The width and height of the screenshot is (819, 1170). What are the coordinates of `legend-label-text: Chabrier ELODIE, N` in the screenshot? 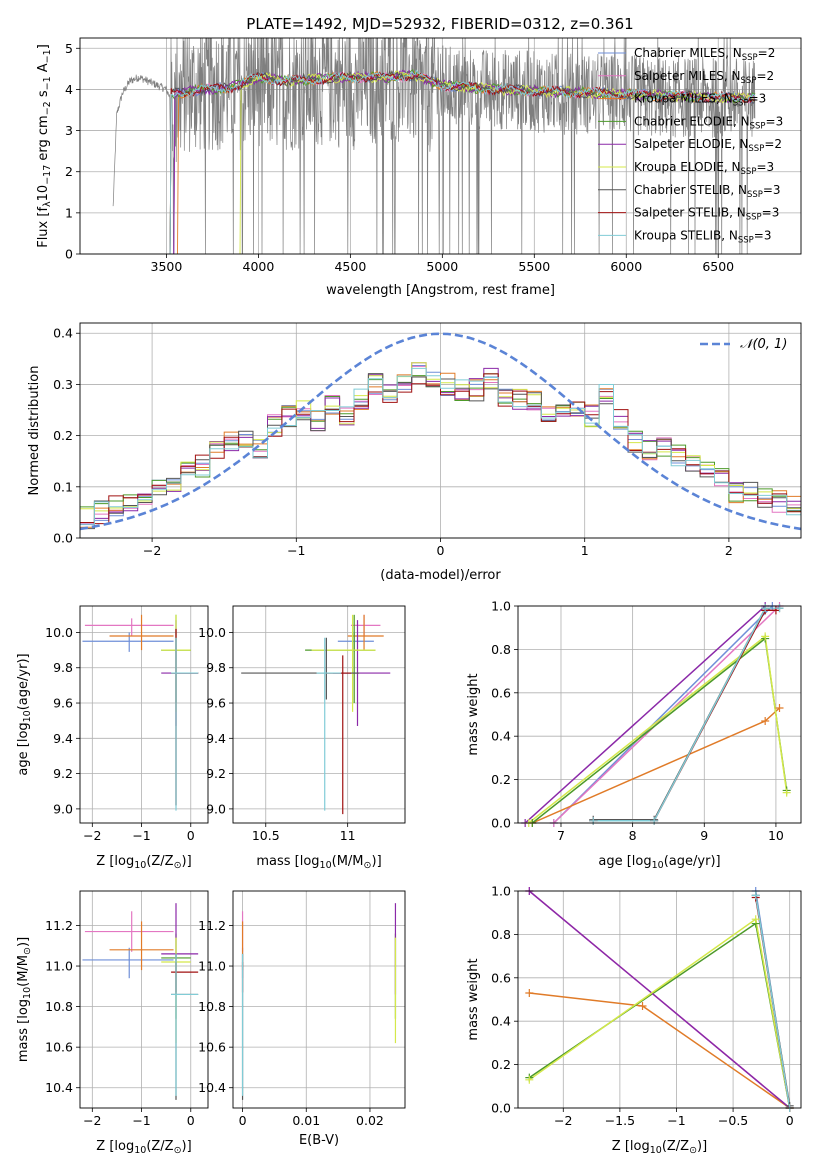 It's located at (692, 121).